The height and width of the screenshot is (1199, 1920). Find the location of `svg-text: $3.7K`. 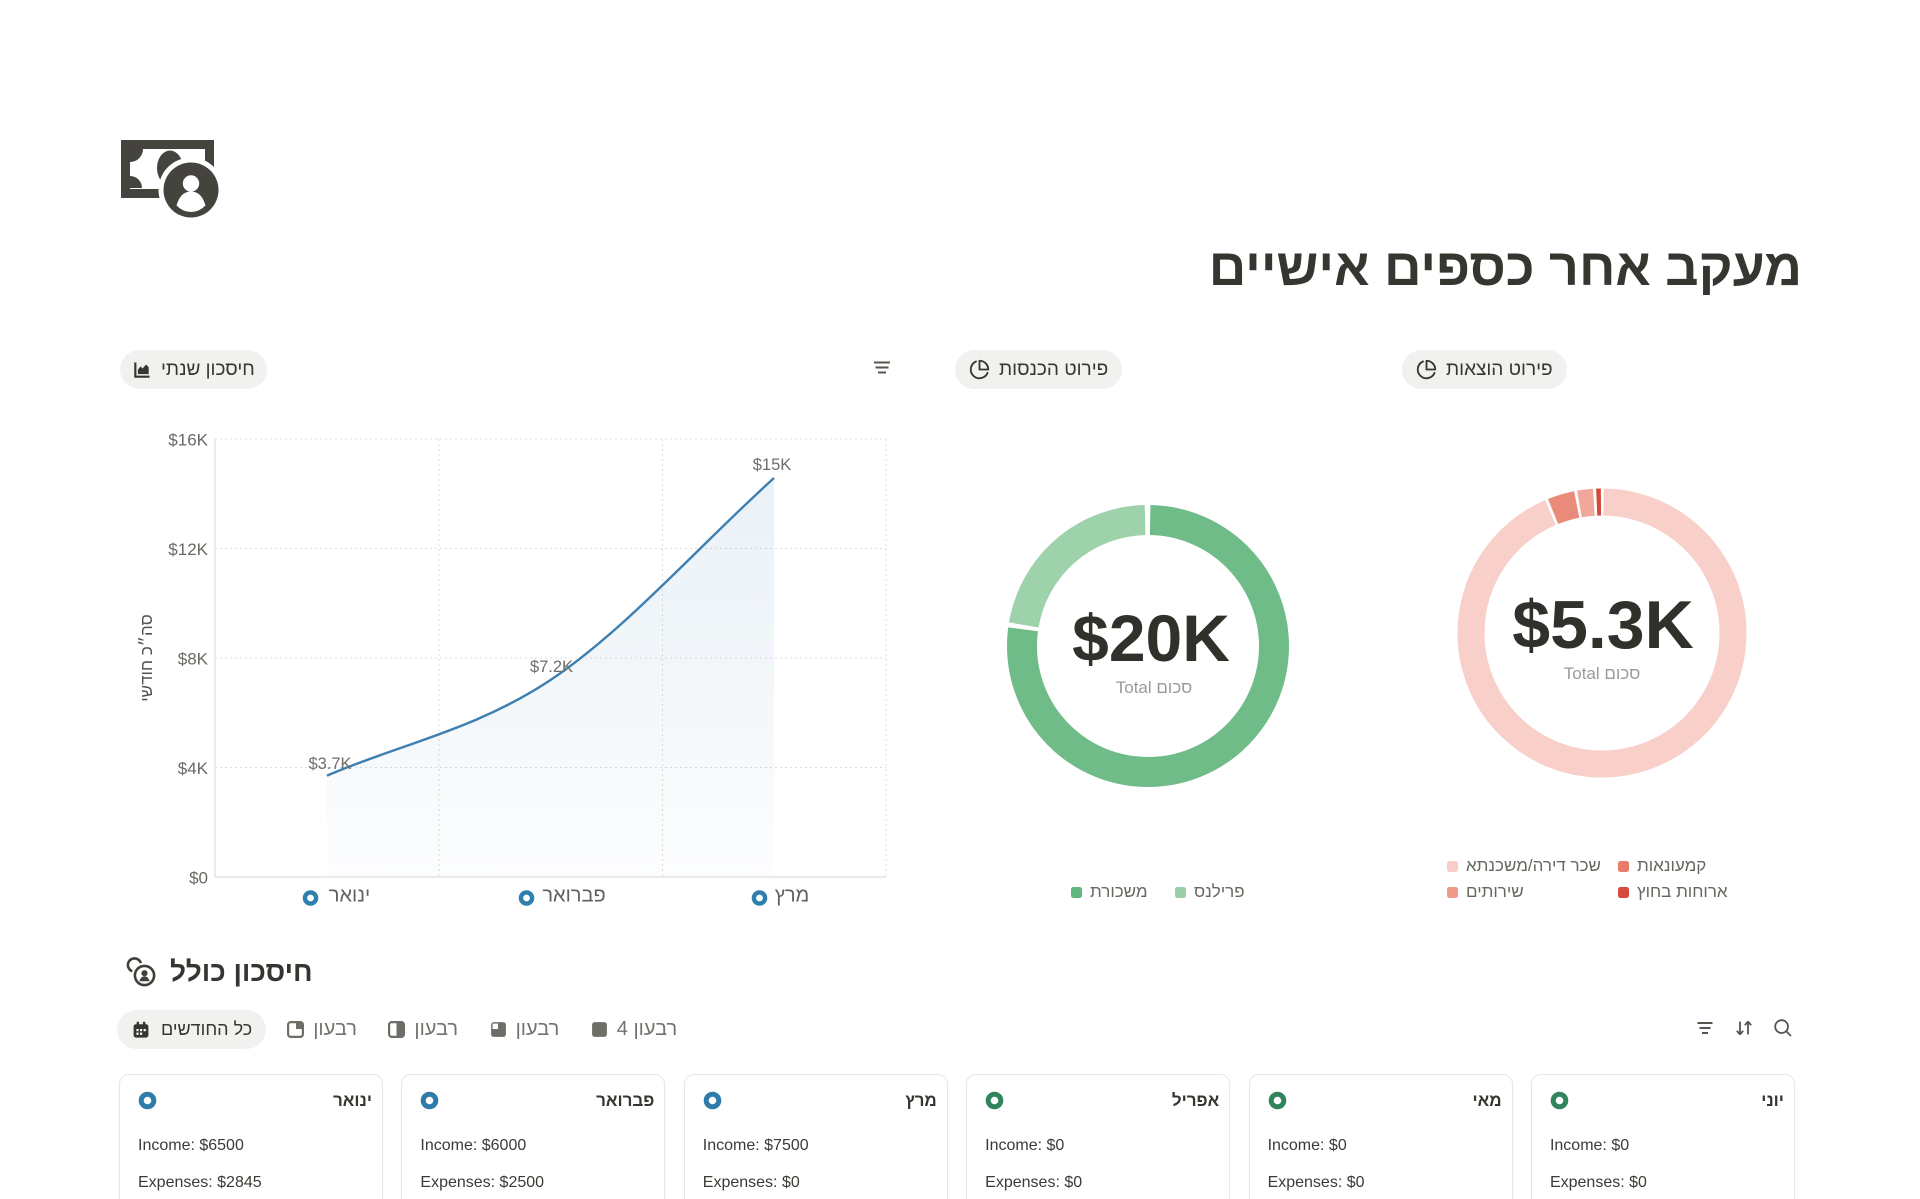

svg-text: $3.7K is located at coordinates (329, 764).